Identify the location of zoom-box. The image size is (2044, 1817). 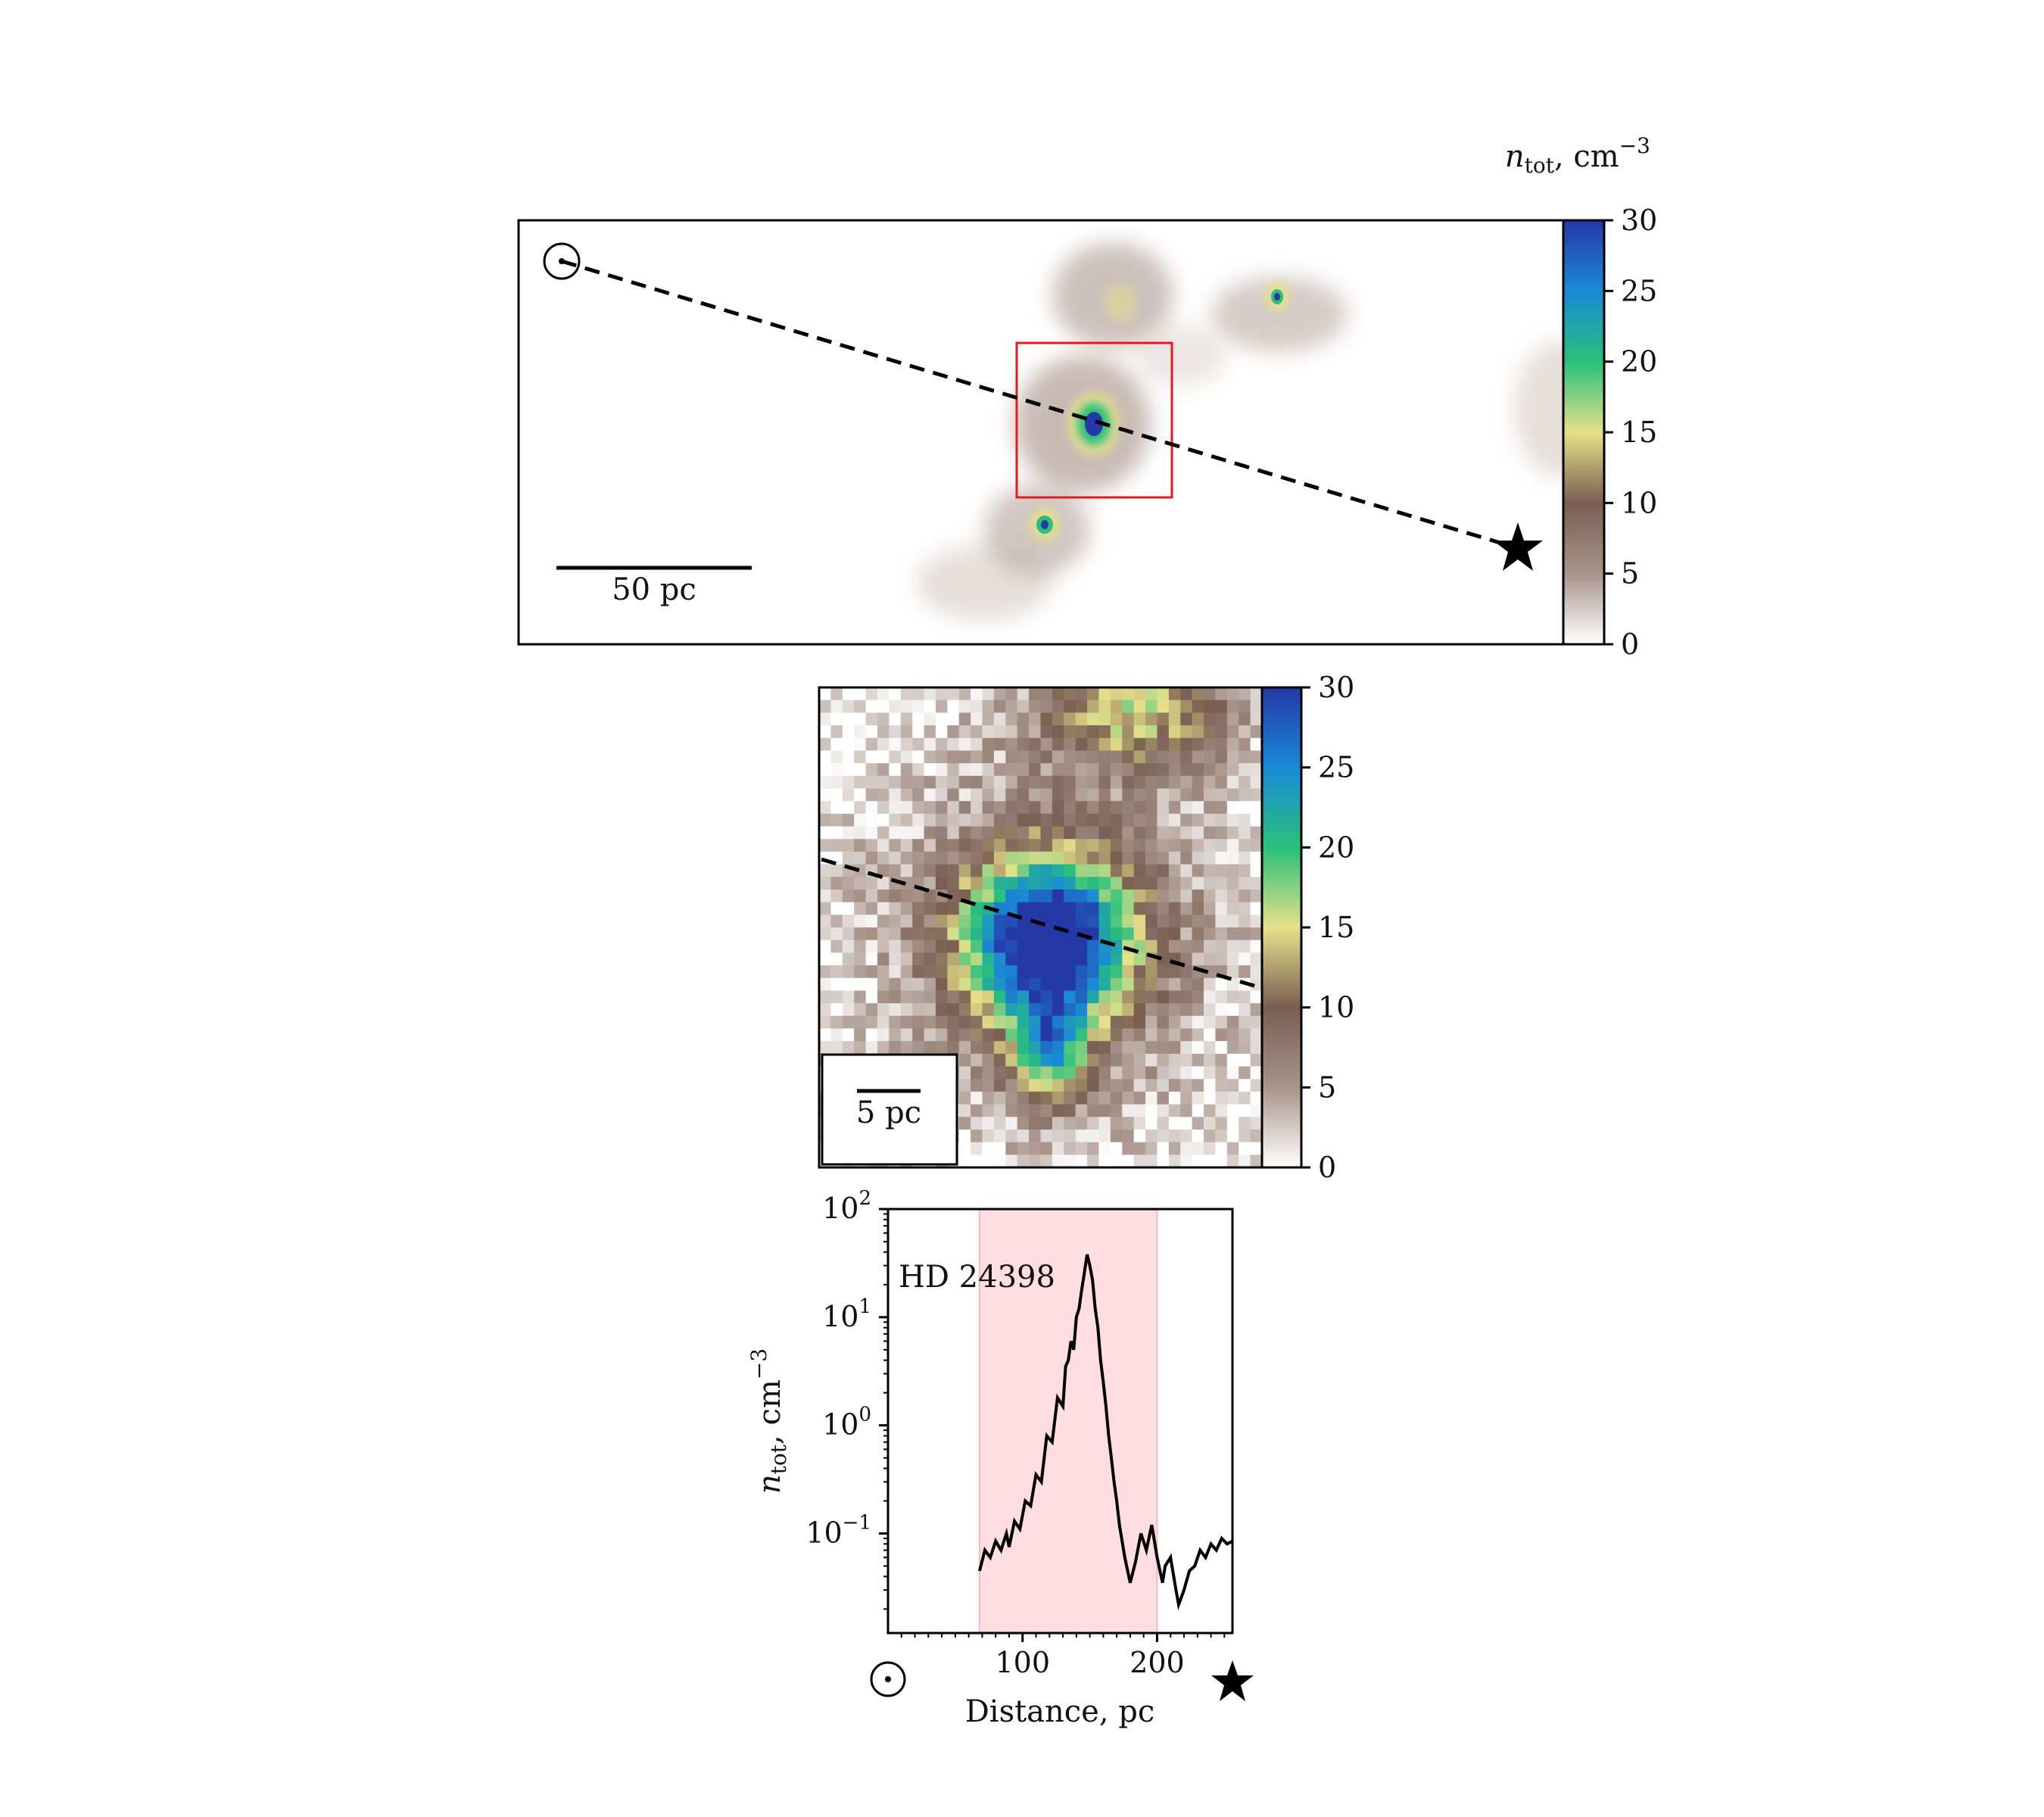
(1094, 420).